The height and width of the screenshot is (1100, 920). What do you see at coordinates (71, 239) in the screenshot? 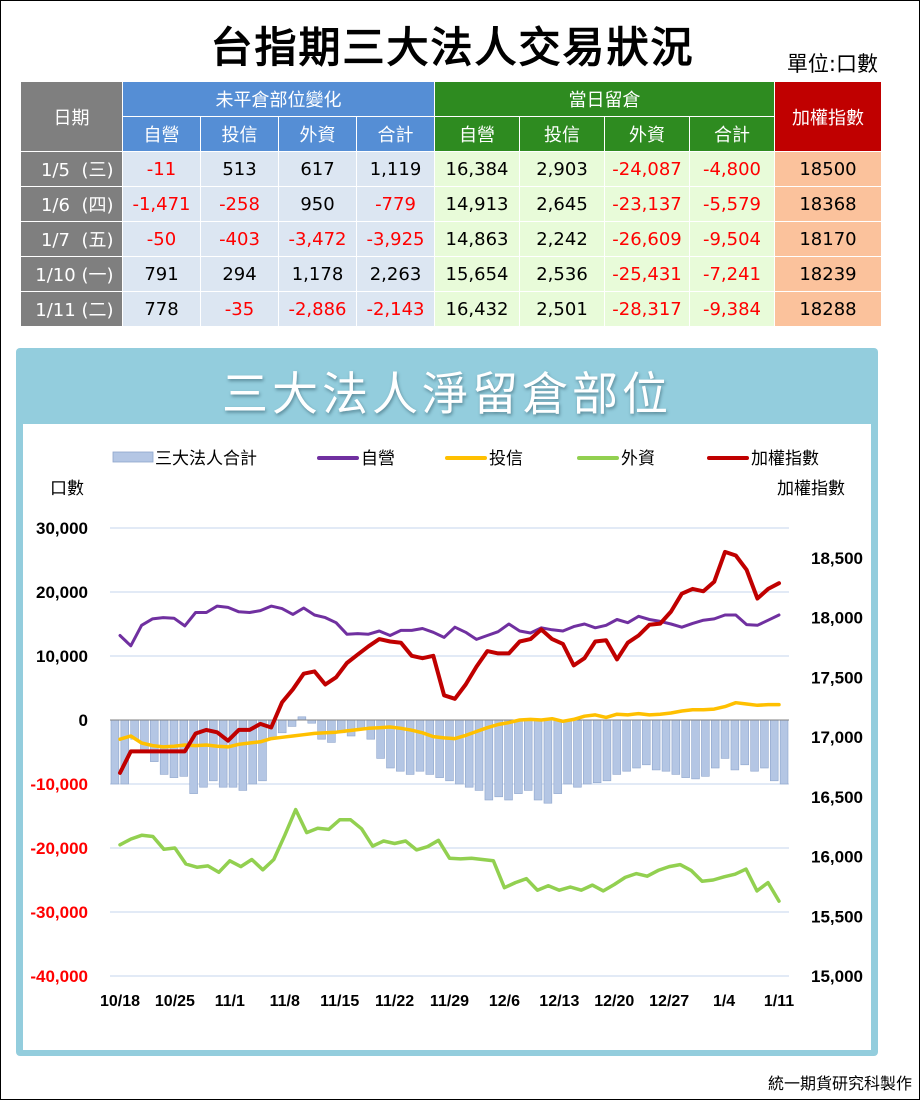
I see `date-cell: 1/7 (五)` at bounding box center [71, 239].